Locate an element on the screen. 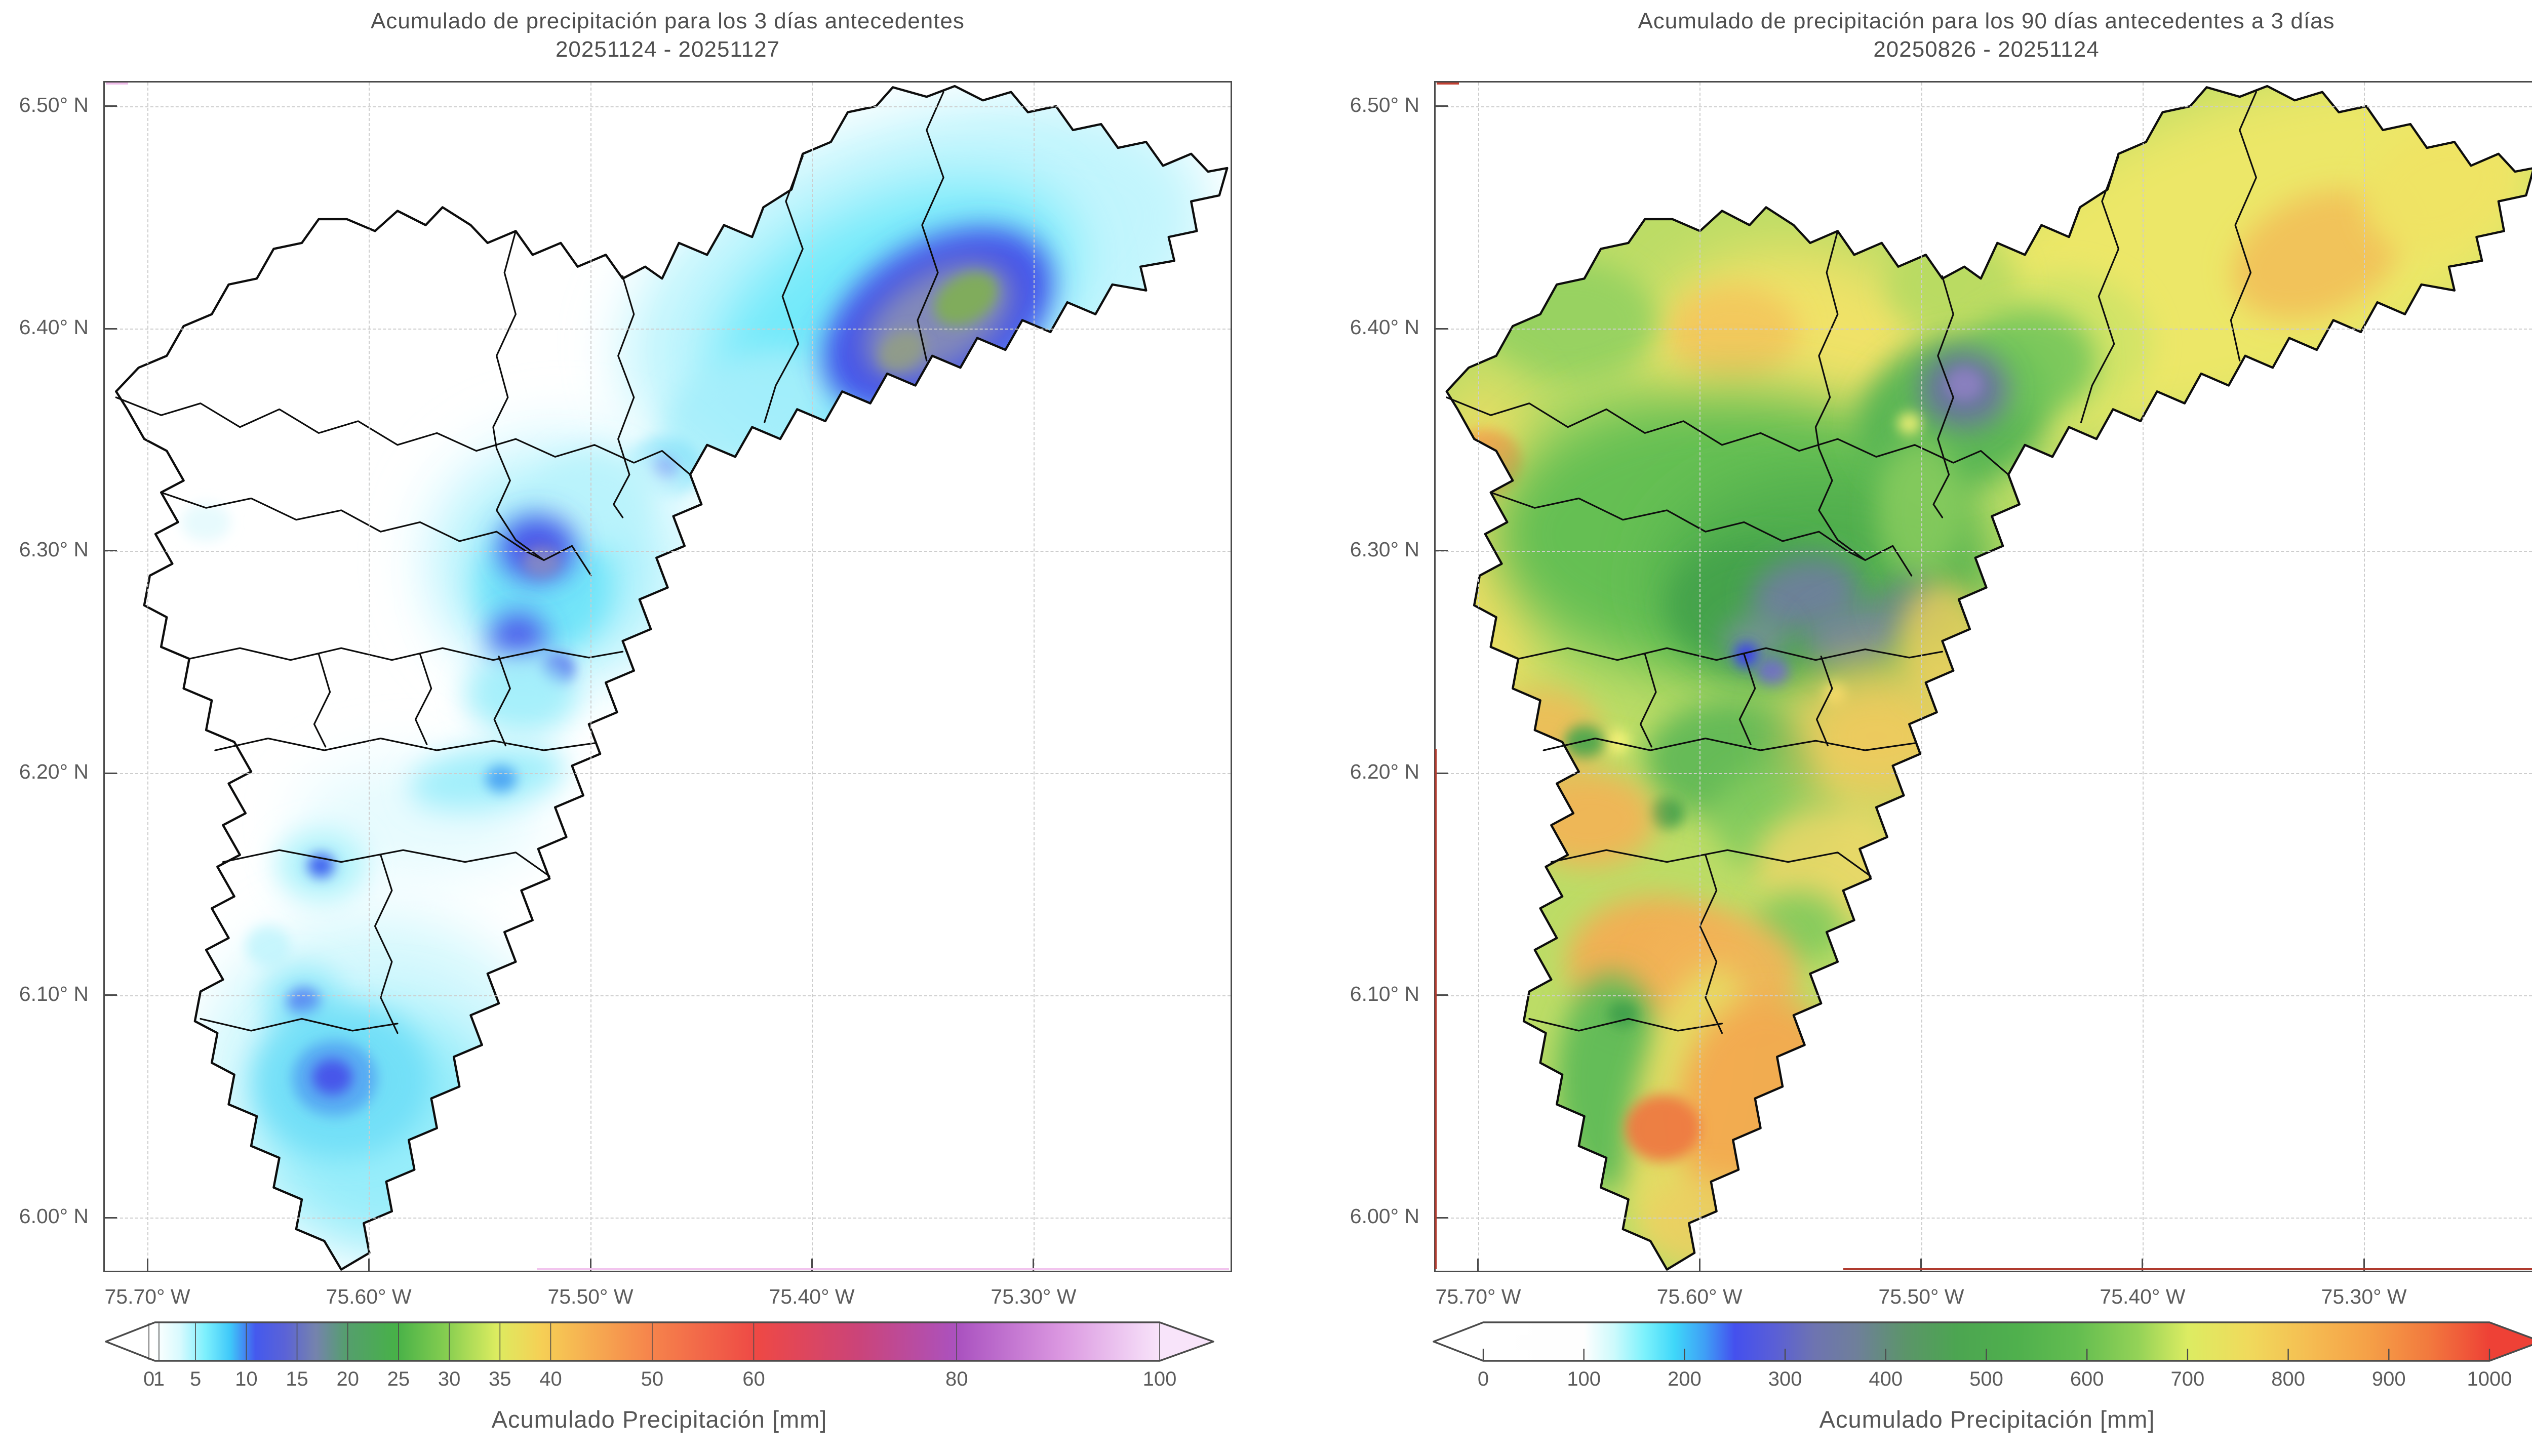 The image size is (2532, 1456). x-tick-label: 75.70° W is located at coordinates (147, 1296).